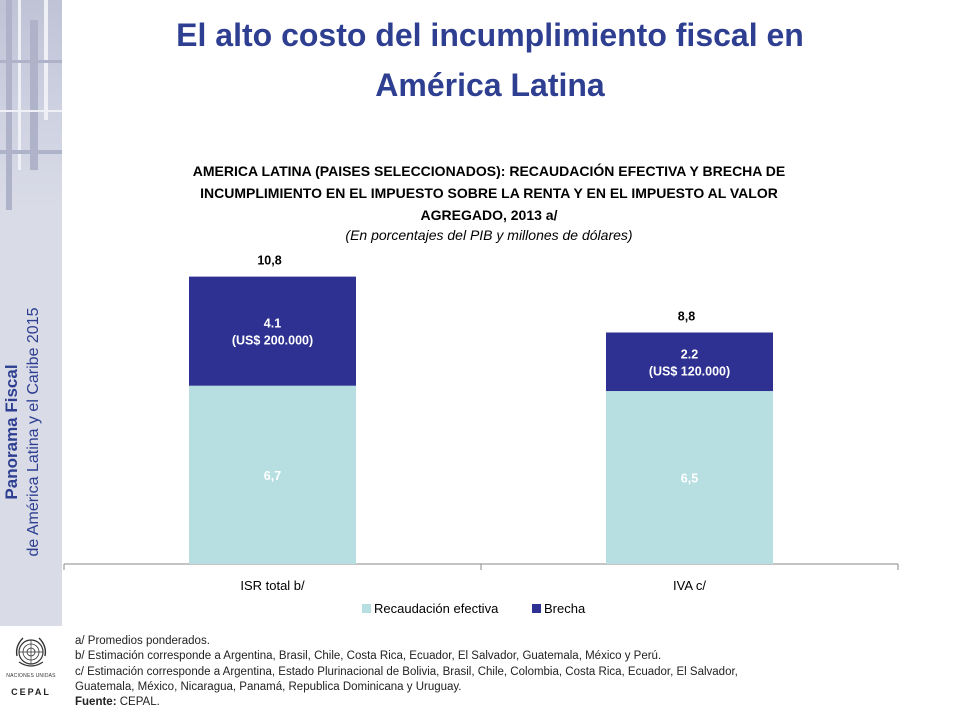  What do you see at coordinates (536, 608) in the screenshot?
I see `legend-swatch-brecha` at bounding box center [536, 608].